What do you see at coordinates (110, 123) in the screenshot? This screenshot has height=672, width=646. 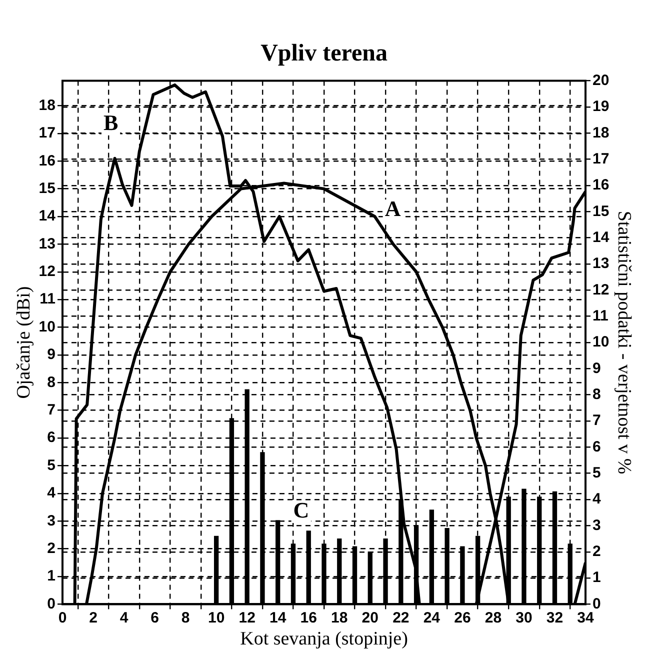 I see `series-label: B` at bounding box center [110, 123].